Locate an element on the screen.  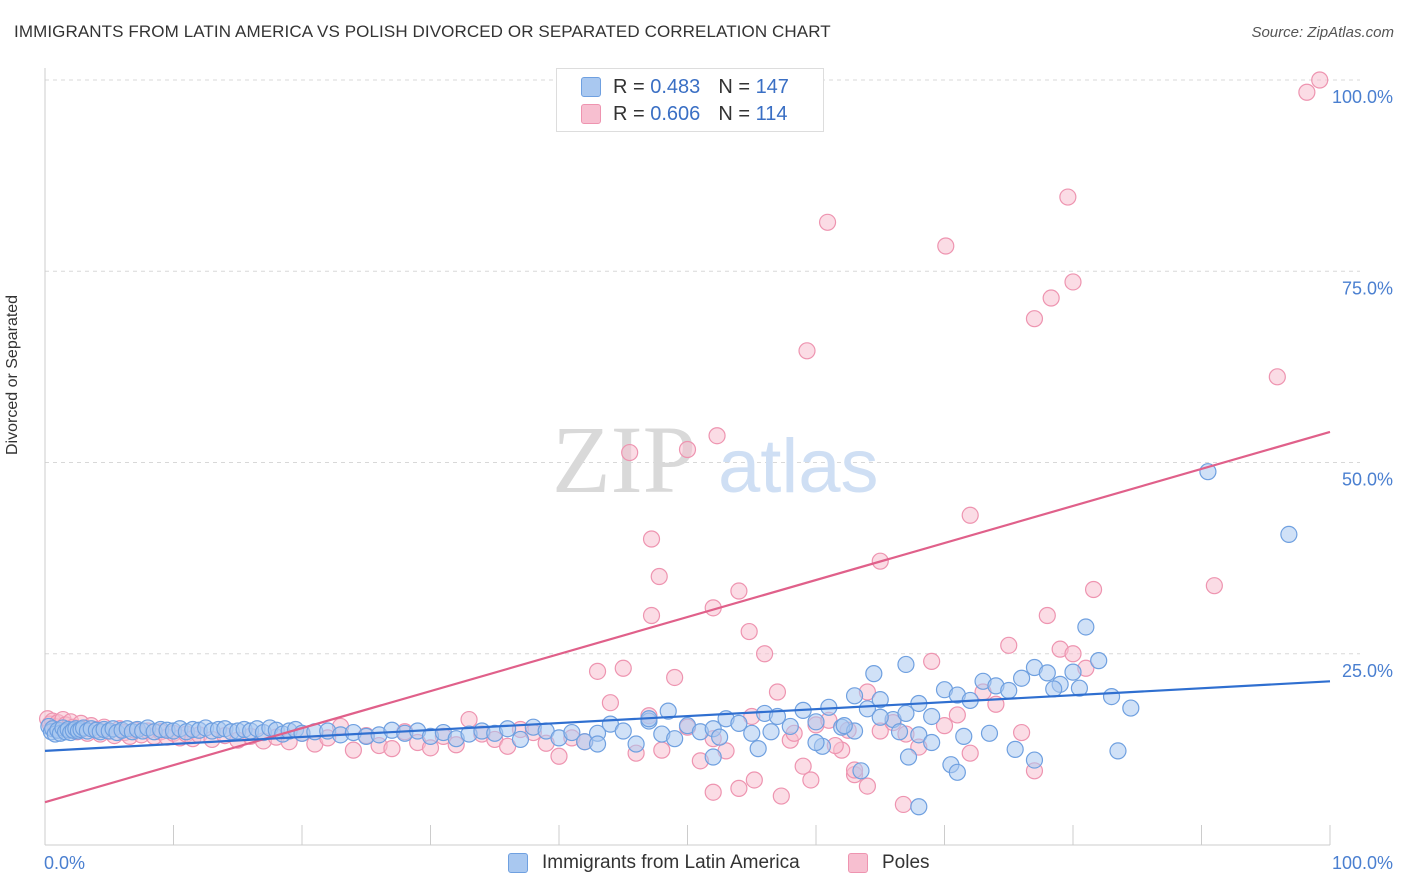
legend-item-poles: Poles is located at coordinates (889, 863).